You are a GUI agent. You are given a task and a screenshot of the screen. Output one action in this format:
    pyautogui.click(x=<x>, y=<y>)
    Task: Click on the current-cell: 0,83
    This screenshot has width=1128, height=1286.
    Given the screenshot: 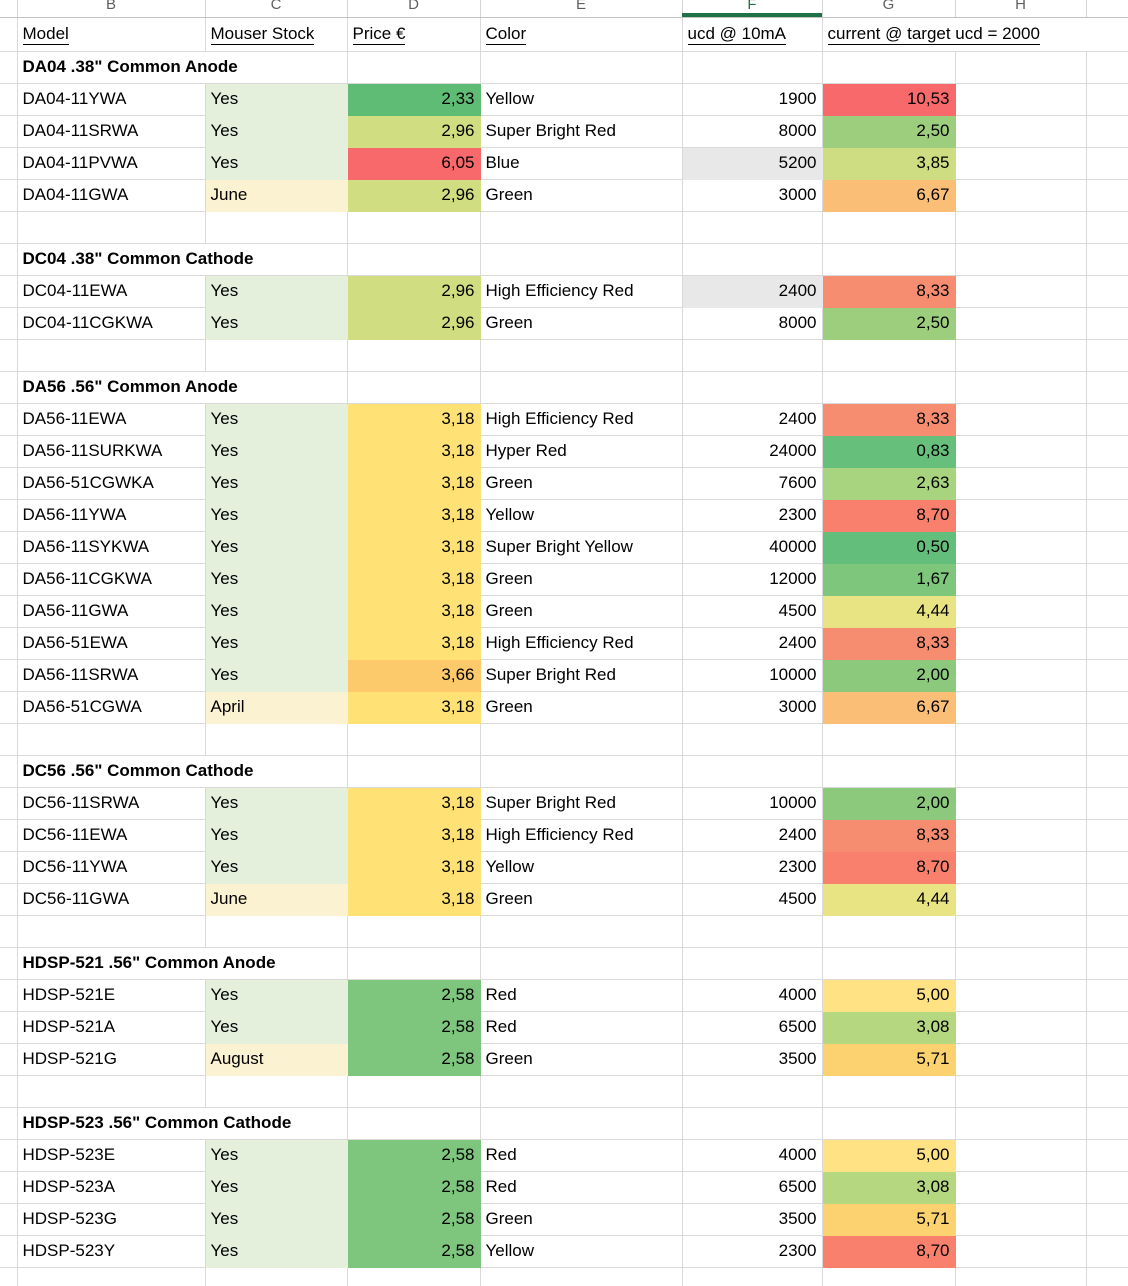 What is the action you would take?
    pyautogui.click(x=889, y=451)
    